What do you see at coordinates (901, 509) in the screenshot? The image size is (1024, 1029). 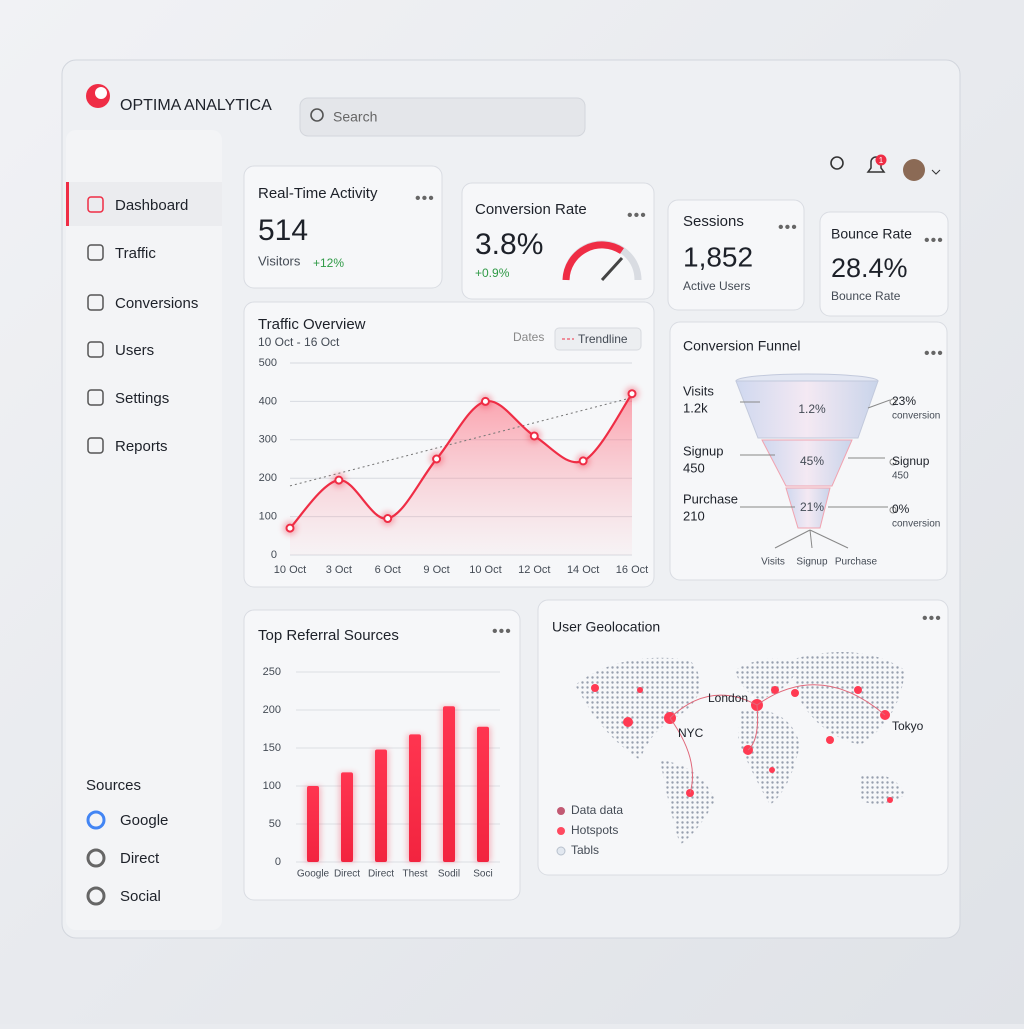 I see `funnel-right-value: 0%` at bounding box center [901, 509].